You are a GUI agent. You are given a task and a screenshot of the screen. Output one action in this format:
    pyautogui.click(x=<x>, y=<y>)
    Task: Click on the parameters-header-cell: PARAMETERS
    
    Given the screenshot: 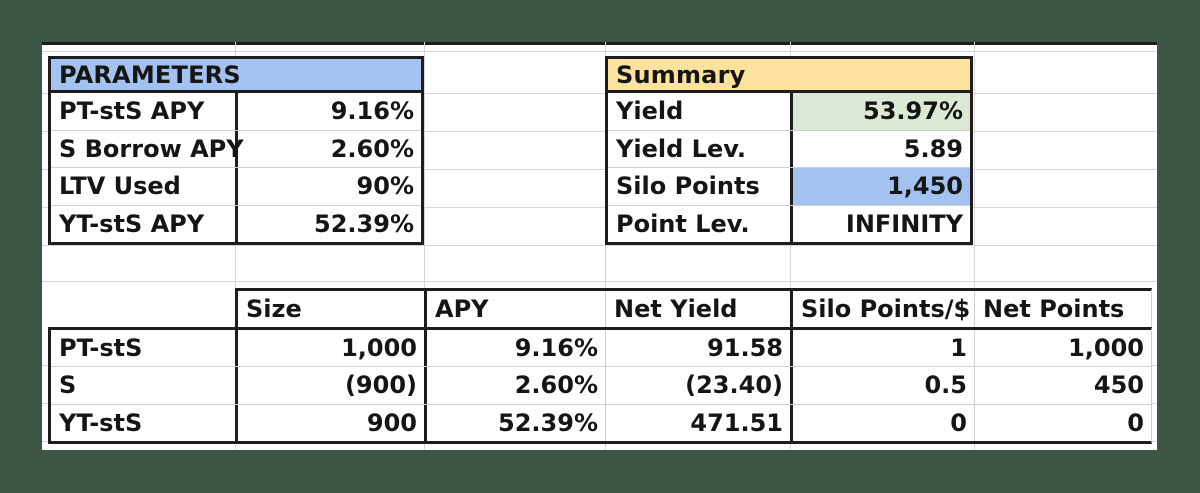 What is the action you would take?
    pyautogui.click(x=236, y=74)
    